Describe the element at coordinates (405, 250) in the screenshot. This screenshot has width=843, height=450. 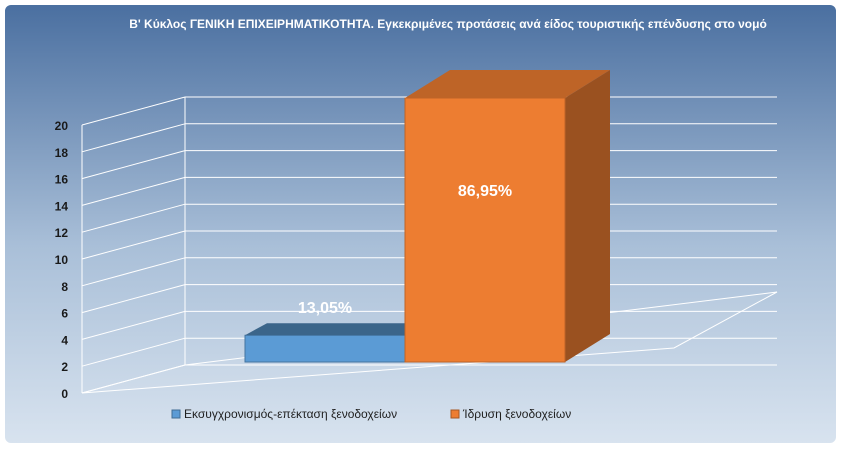
I see `data-labels: 13,05% 86,95%` at that location.